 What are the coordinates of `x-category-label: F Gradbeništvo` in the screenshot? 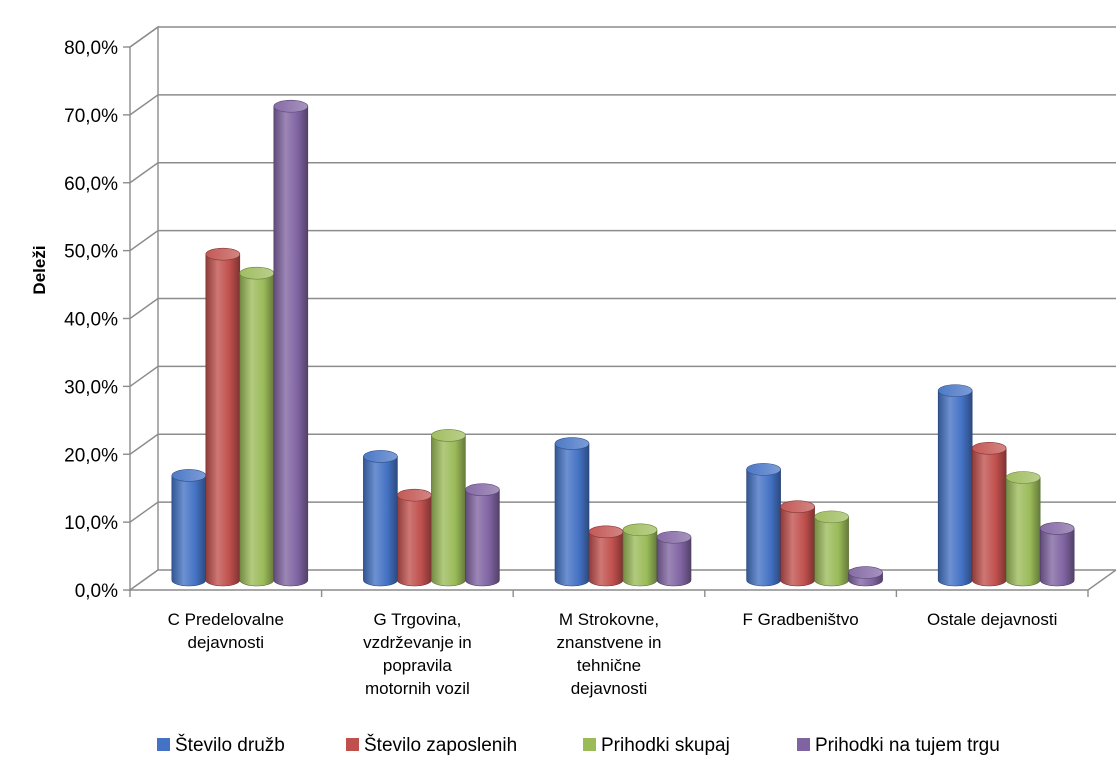 It's located at (800, 619).